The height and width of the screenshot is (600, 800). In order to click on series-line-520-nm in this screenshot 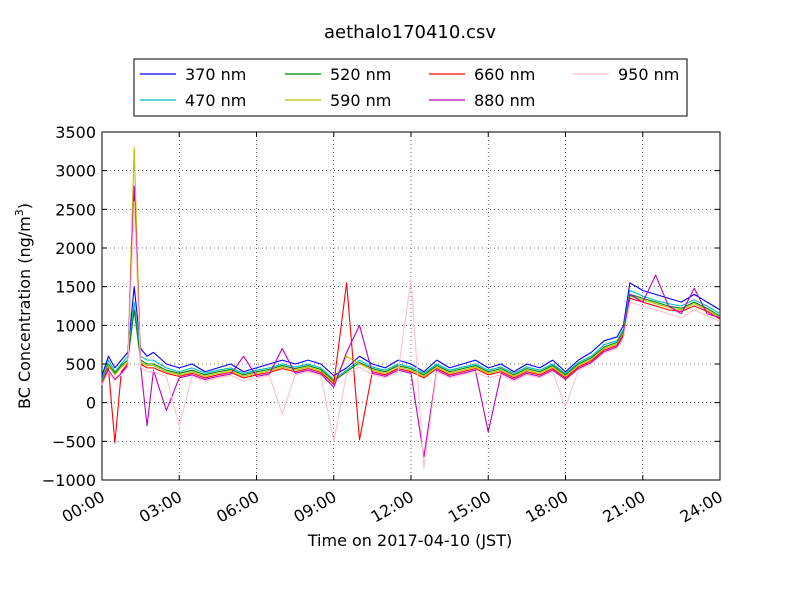, I will do `click(411, 337)`.